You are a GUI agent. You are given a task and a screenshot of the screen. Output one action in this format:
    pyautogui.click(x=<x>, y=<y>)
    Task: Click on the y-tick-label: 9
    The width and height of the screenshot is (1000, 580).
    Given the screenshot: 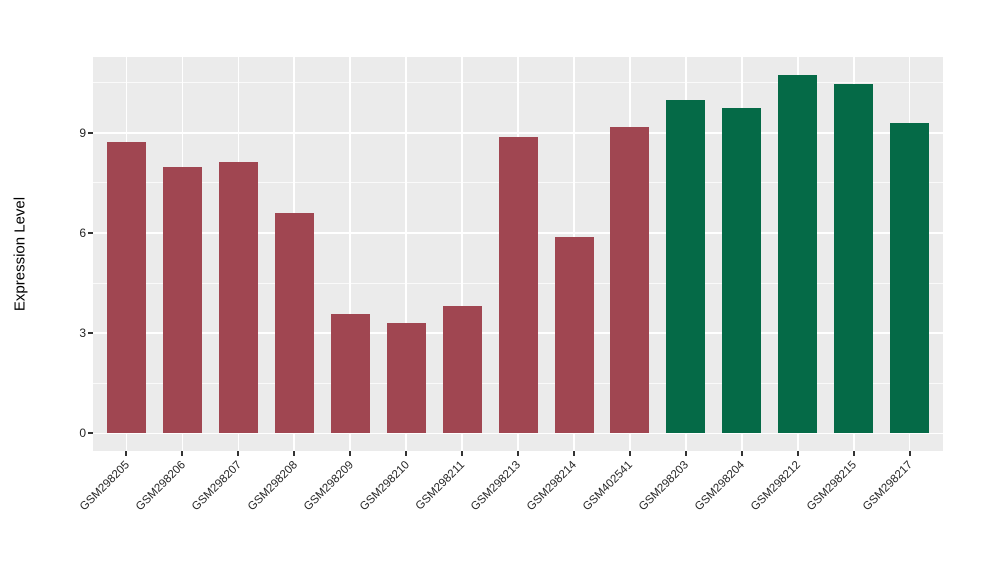 What is the action you would take?
    pyautogui.click(x=82, y=132)
    